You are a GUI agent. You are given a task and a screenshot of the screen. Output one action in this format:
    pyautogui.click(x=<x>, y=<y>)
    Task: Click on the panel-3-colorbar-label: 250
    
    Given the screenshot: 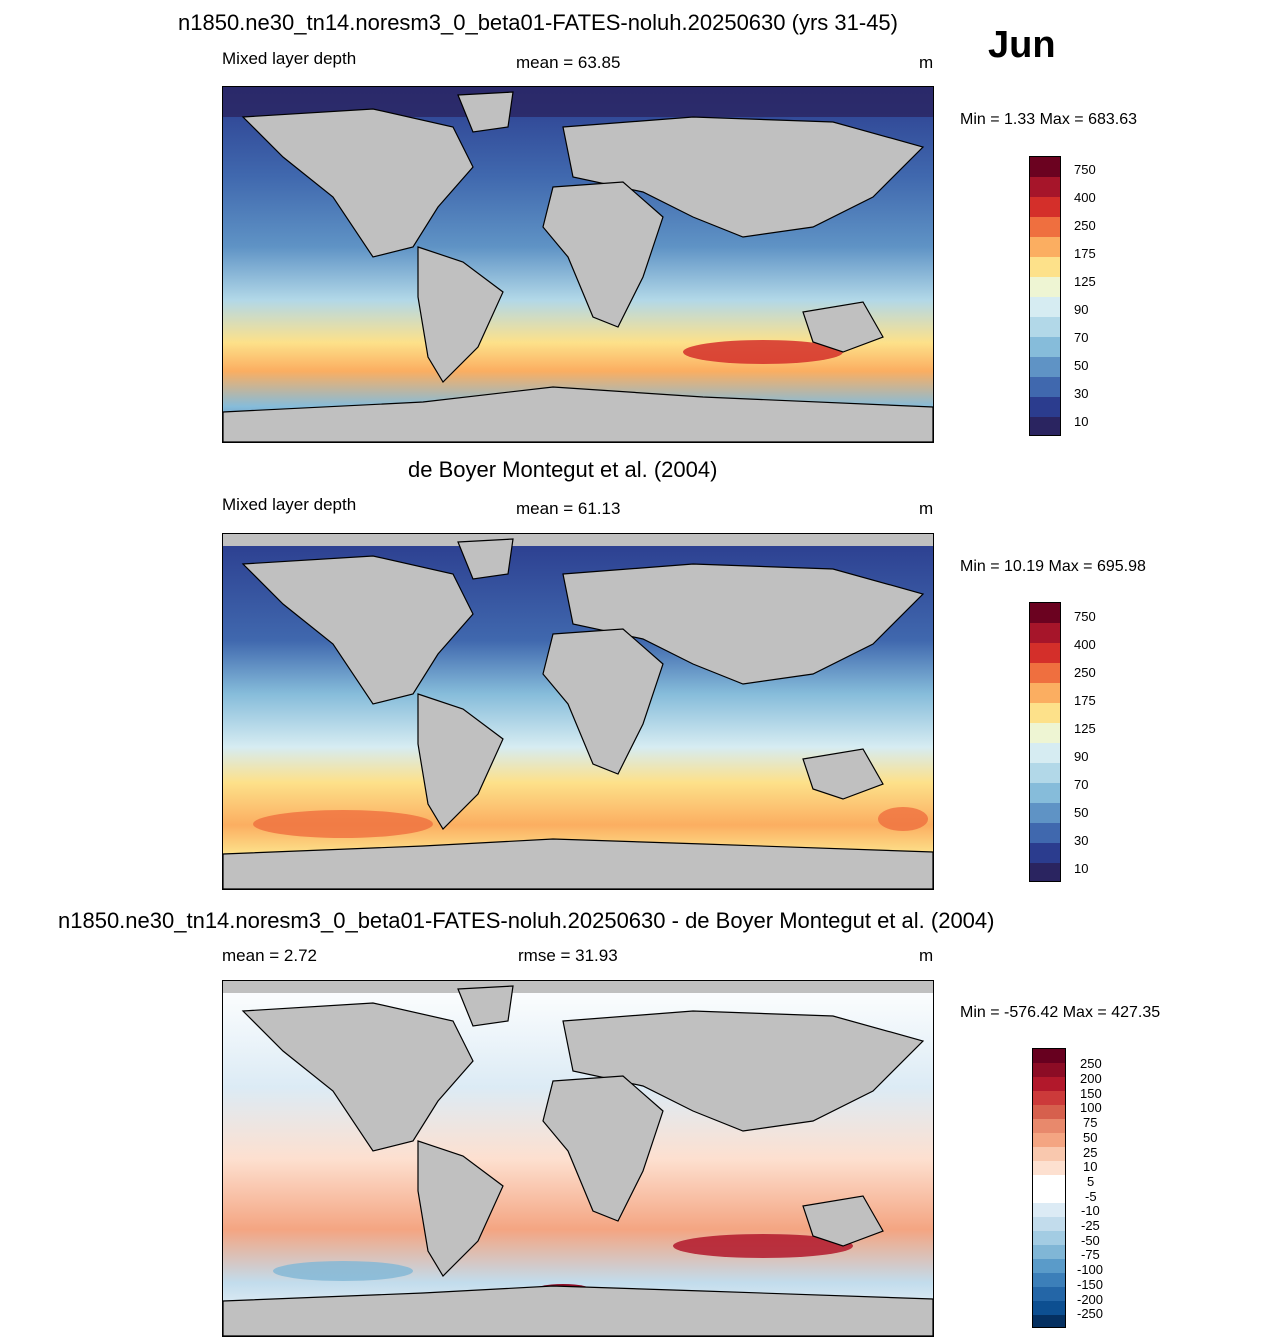 What is the action you would take?
    pyautogui.click(x=1091, y=1063)
    